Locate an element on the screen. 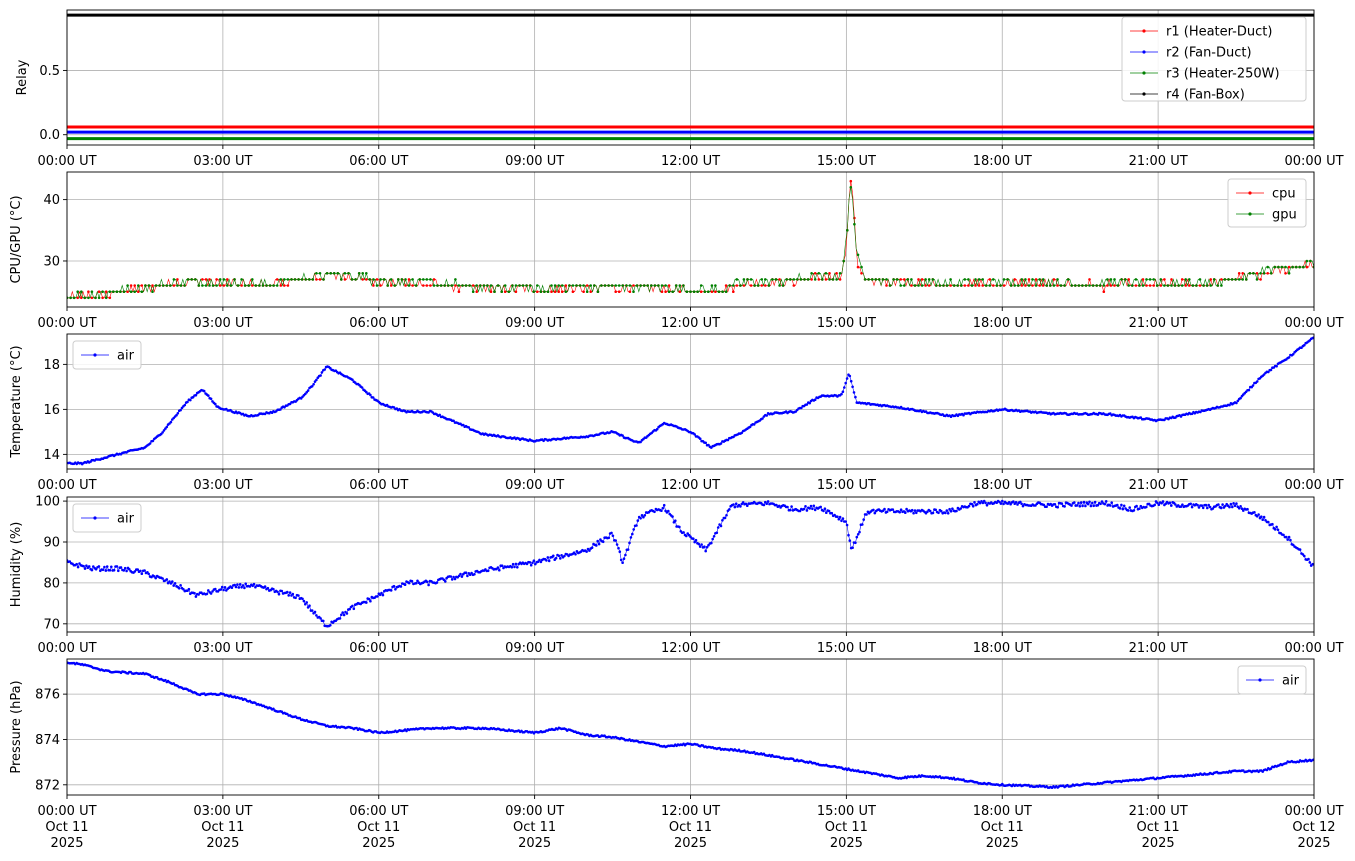 The width and height of the screenshot is (1355, 861). legend-marker is located at coordinates (1144, 31).